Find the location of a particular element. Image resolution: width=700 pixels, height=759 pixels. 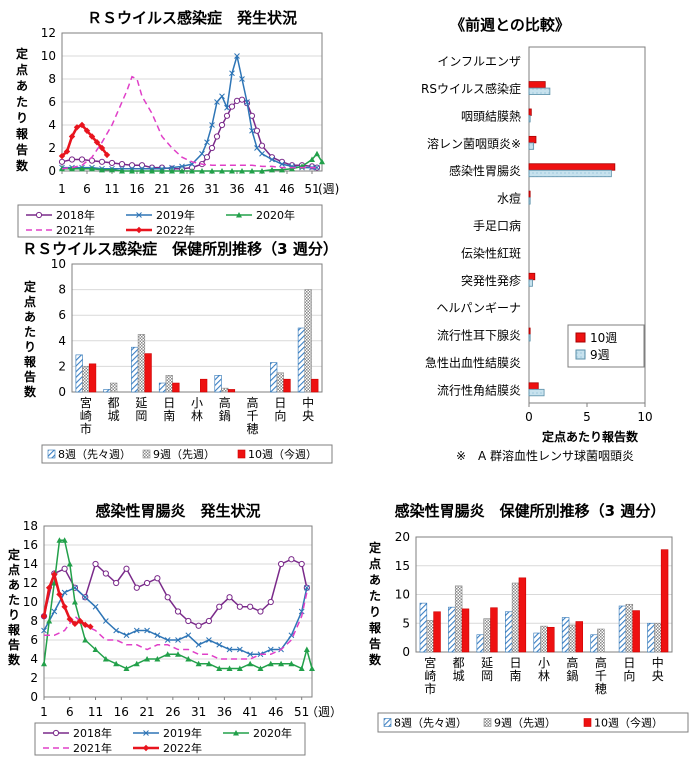

bar-中央-2 is located at coordinates (315, 385).